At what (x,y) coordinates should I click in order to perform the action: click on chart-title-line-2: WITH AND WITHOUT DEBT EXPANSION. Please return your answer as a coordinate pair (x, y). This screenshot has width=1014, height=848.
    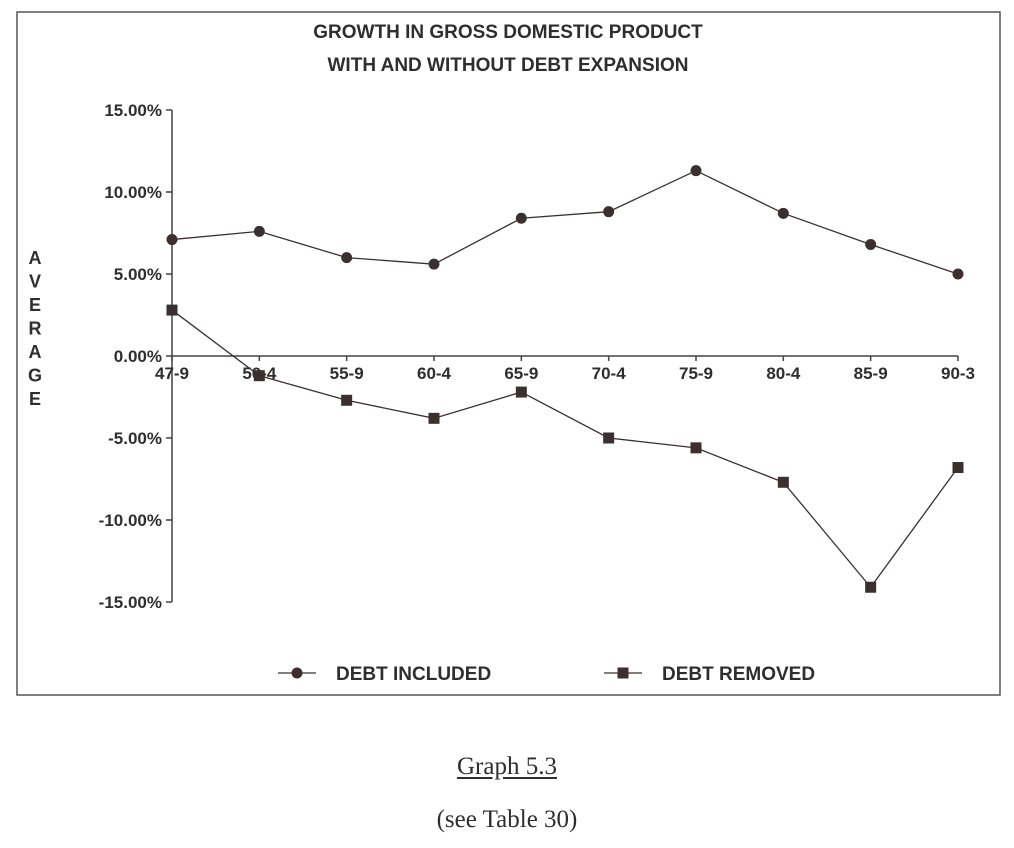
    Looking at the image, I should click on (508, 65).